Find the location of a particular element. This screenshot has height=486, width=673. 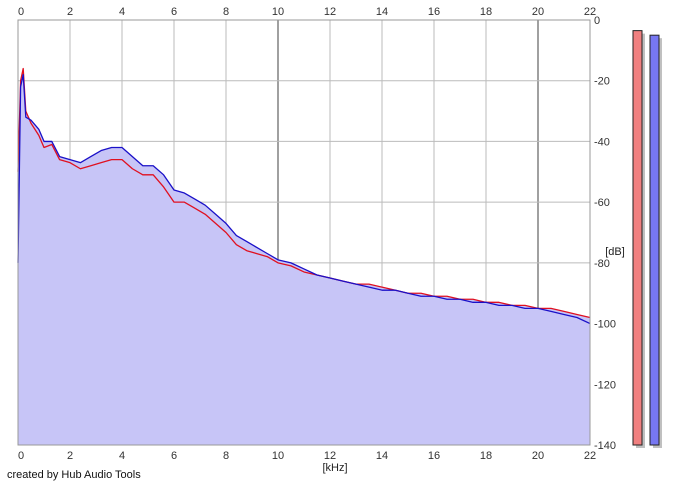

x-tick-bottom-12: 12 is located at coordinates (330, 456).